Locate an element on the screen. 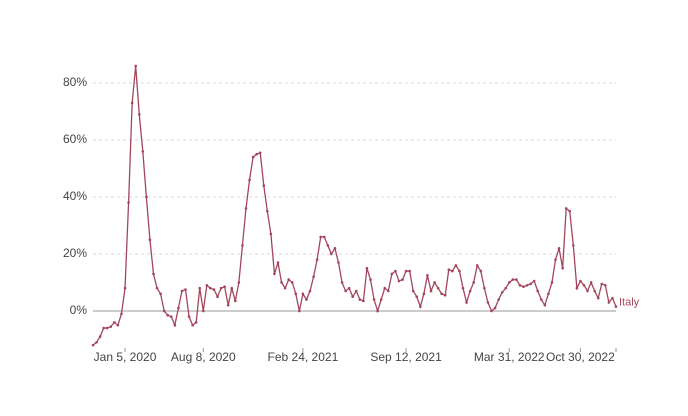  y-tick-label: 20% is located at coordinates (75, 253).